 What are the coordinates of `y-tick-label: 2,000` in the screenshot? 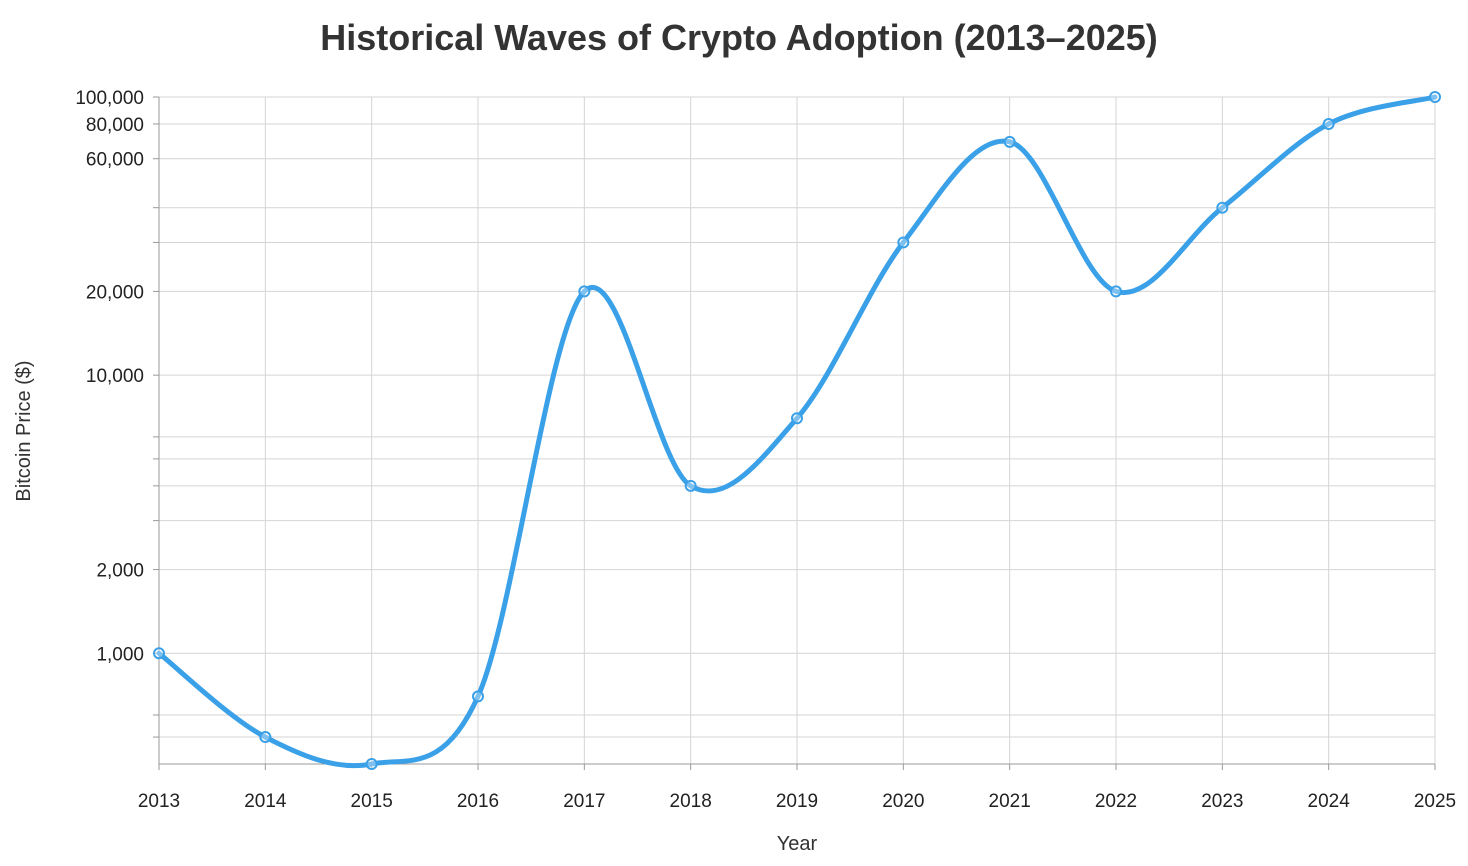 It's located at (120, 571).